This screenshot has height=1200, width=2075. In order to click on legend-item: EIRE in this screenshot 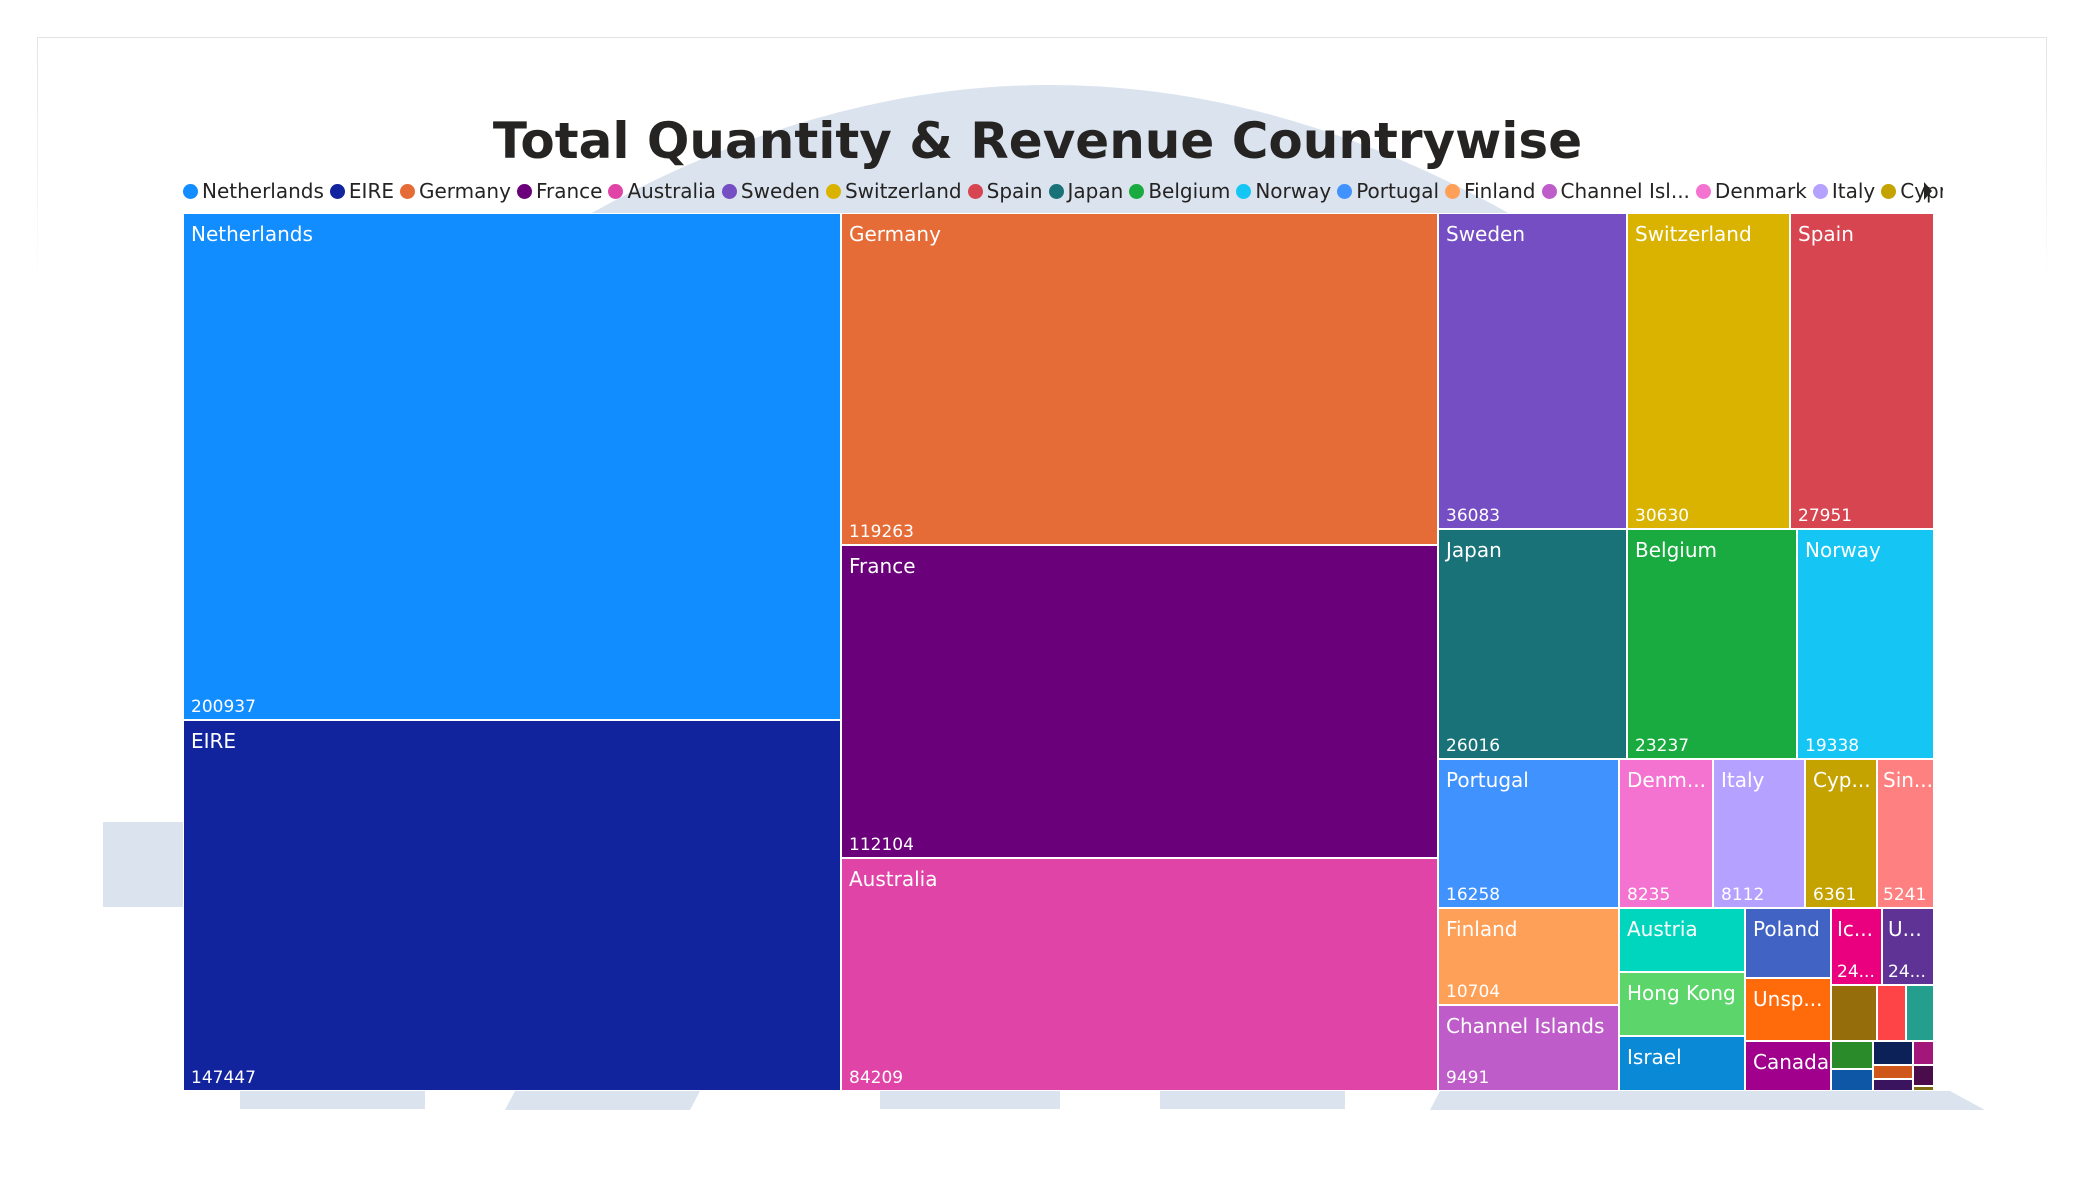, I will do `click(361, 191)`.